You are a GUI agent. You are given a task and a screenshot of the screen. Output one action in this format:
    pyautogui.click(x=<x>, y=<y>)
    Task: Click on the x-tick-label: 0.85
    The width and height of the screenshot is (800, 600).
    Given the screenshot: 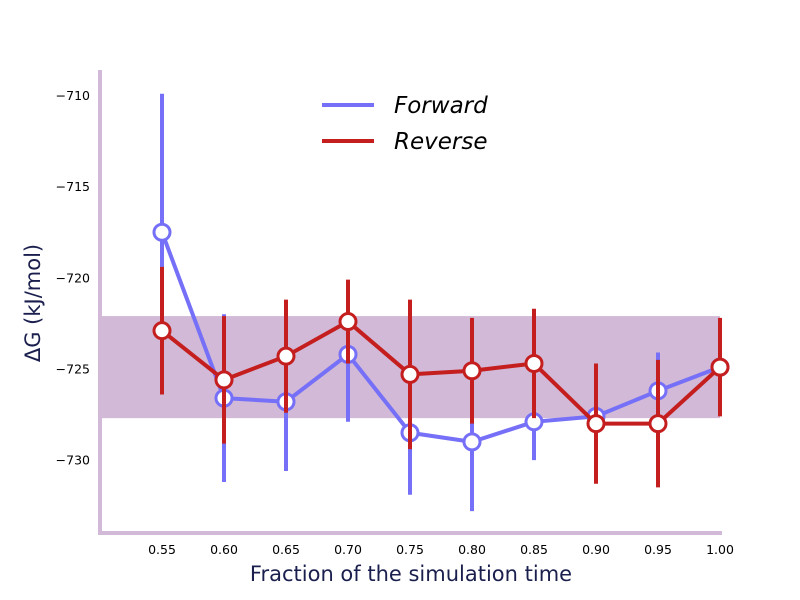 What is the action you would take?
    pyautogui.click(x=534, y=549)
    